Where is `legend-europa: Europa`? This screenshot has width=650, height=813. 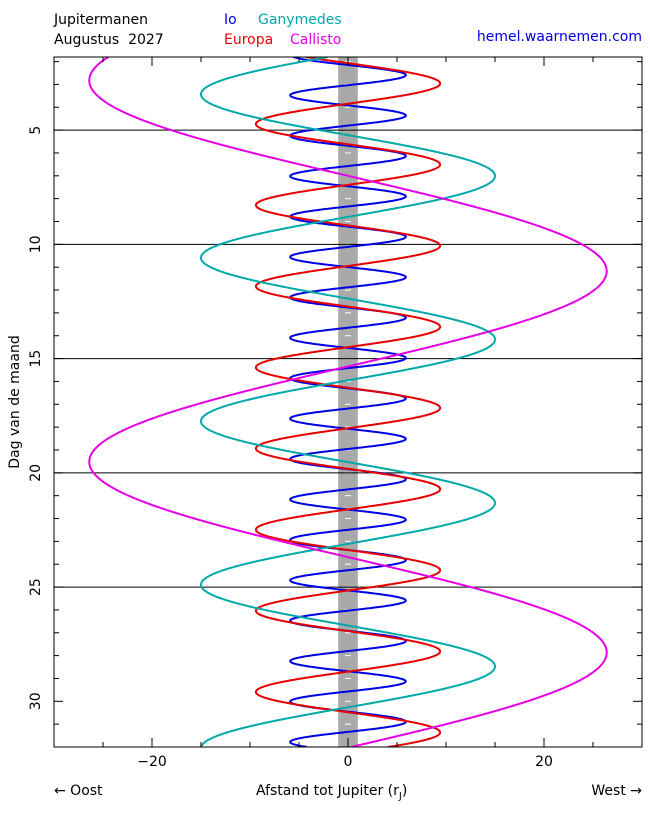 legend-europa: Europa is located at coordinates (249, 40).